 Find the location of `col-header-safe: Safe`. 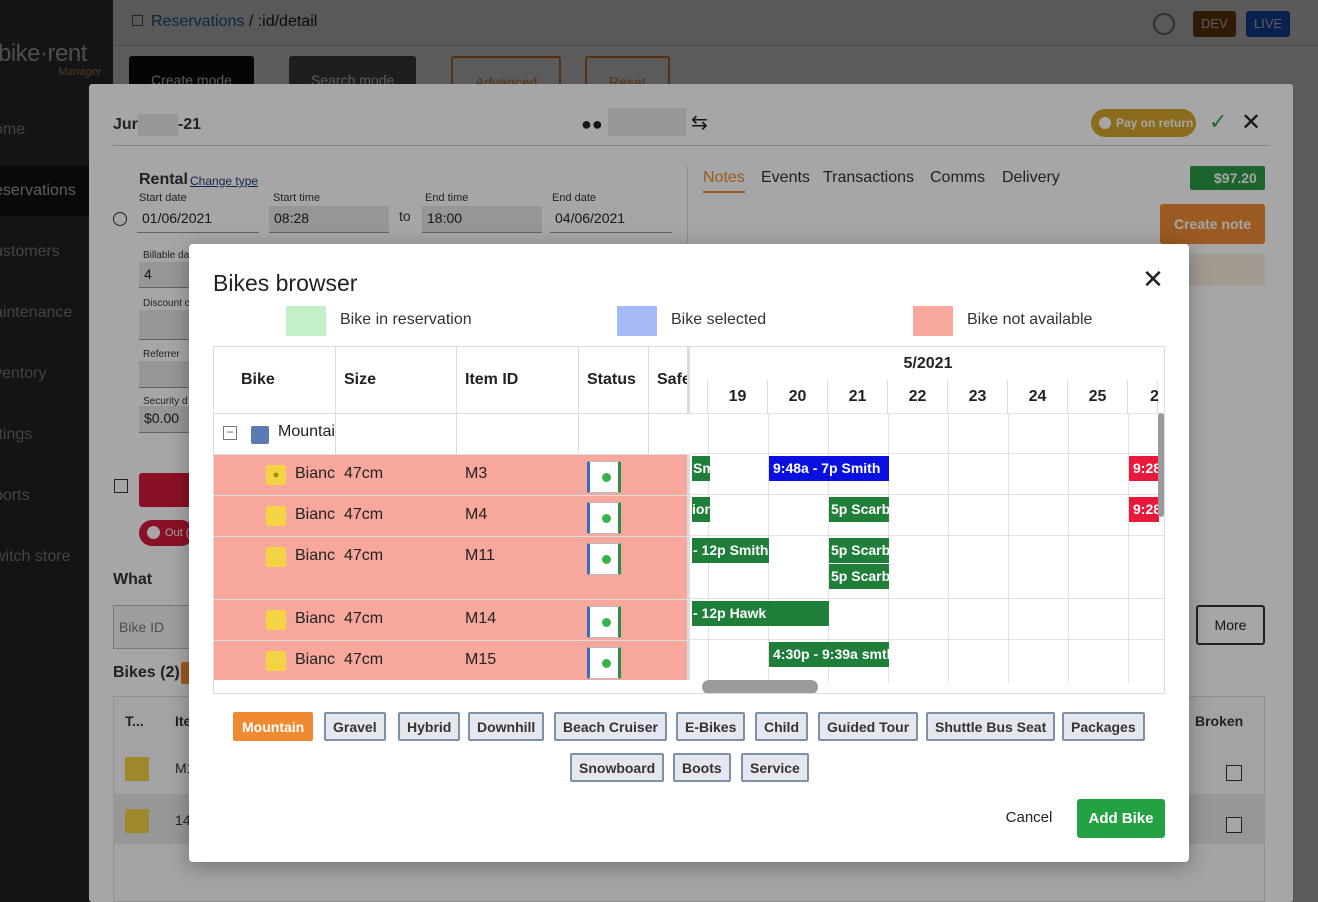

col-header-safe: Safe is located at coordinates (669, 380).